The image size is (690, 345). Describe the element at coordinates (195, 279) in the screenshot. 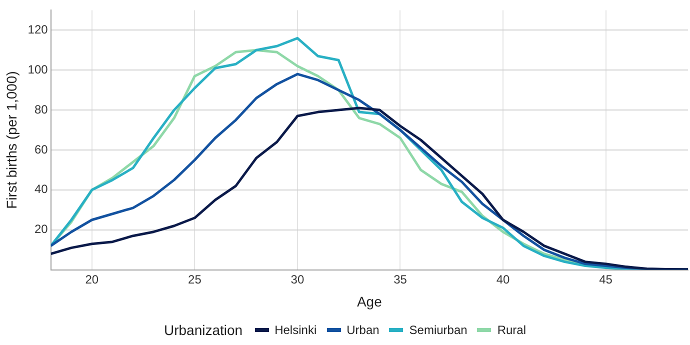

I see `x-tick-label: 25` at that location.